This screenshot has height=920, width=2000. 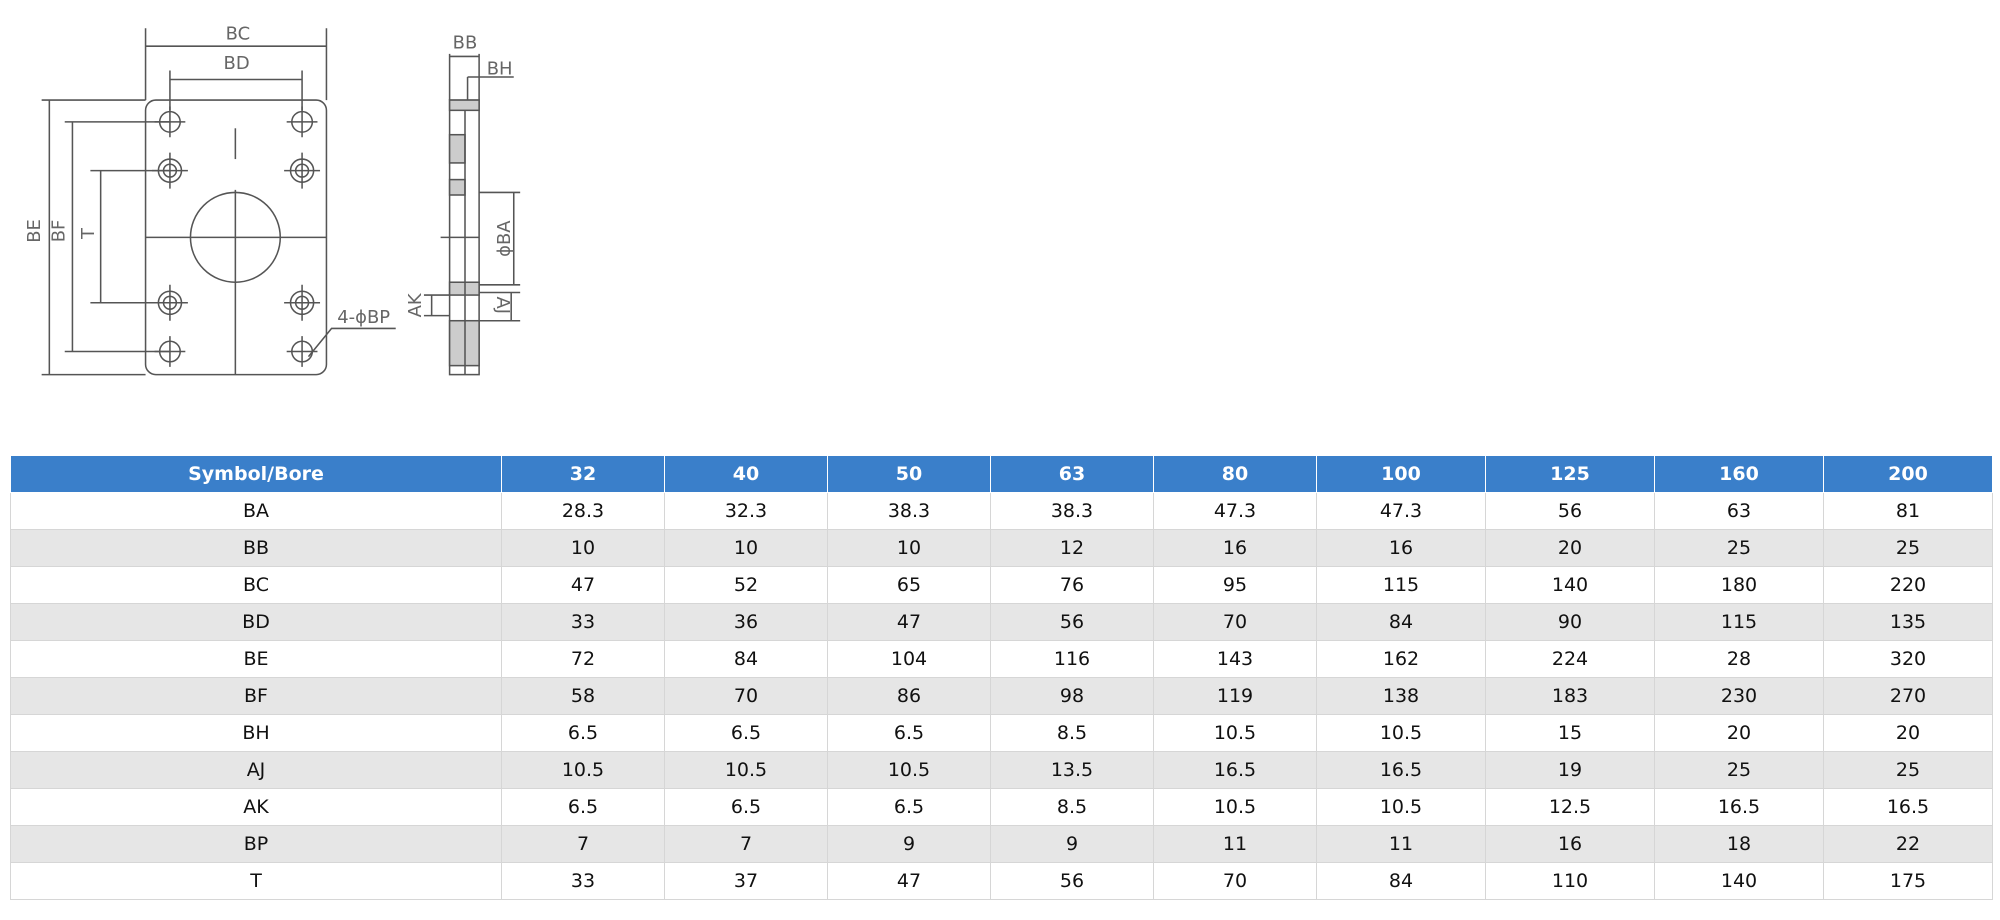 I want to click on value-cell: 72, so click(x=583, y=659).